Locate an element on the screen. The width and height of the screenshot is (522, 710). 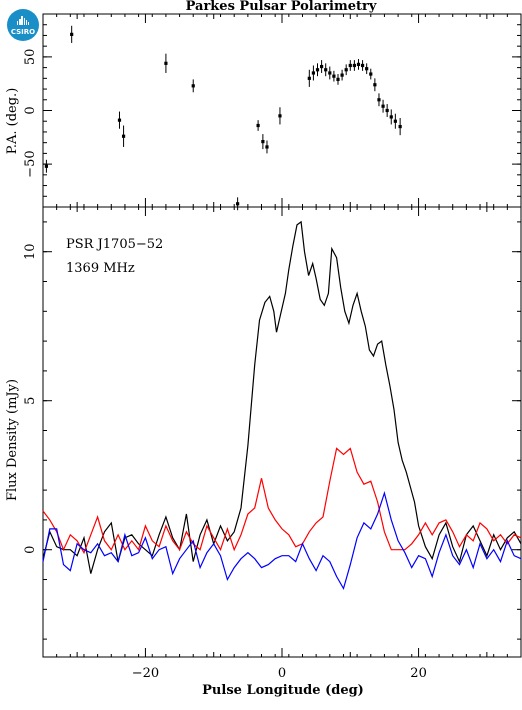
y-tick-label: 10 is located at coordinates (30, 251).